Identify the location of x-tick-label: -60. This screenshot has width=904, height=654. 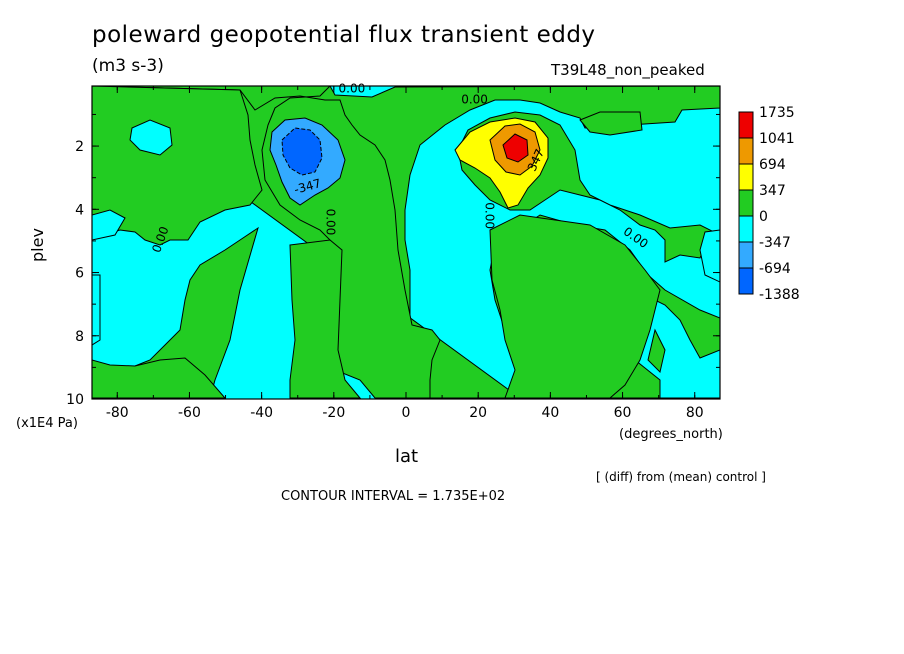
(189, 413).